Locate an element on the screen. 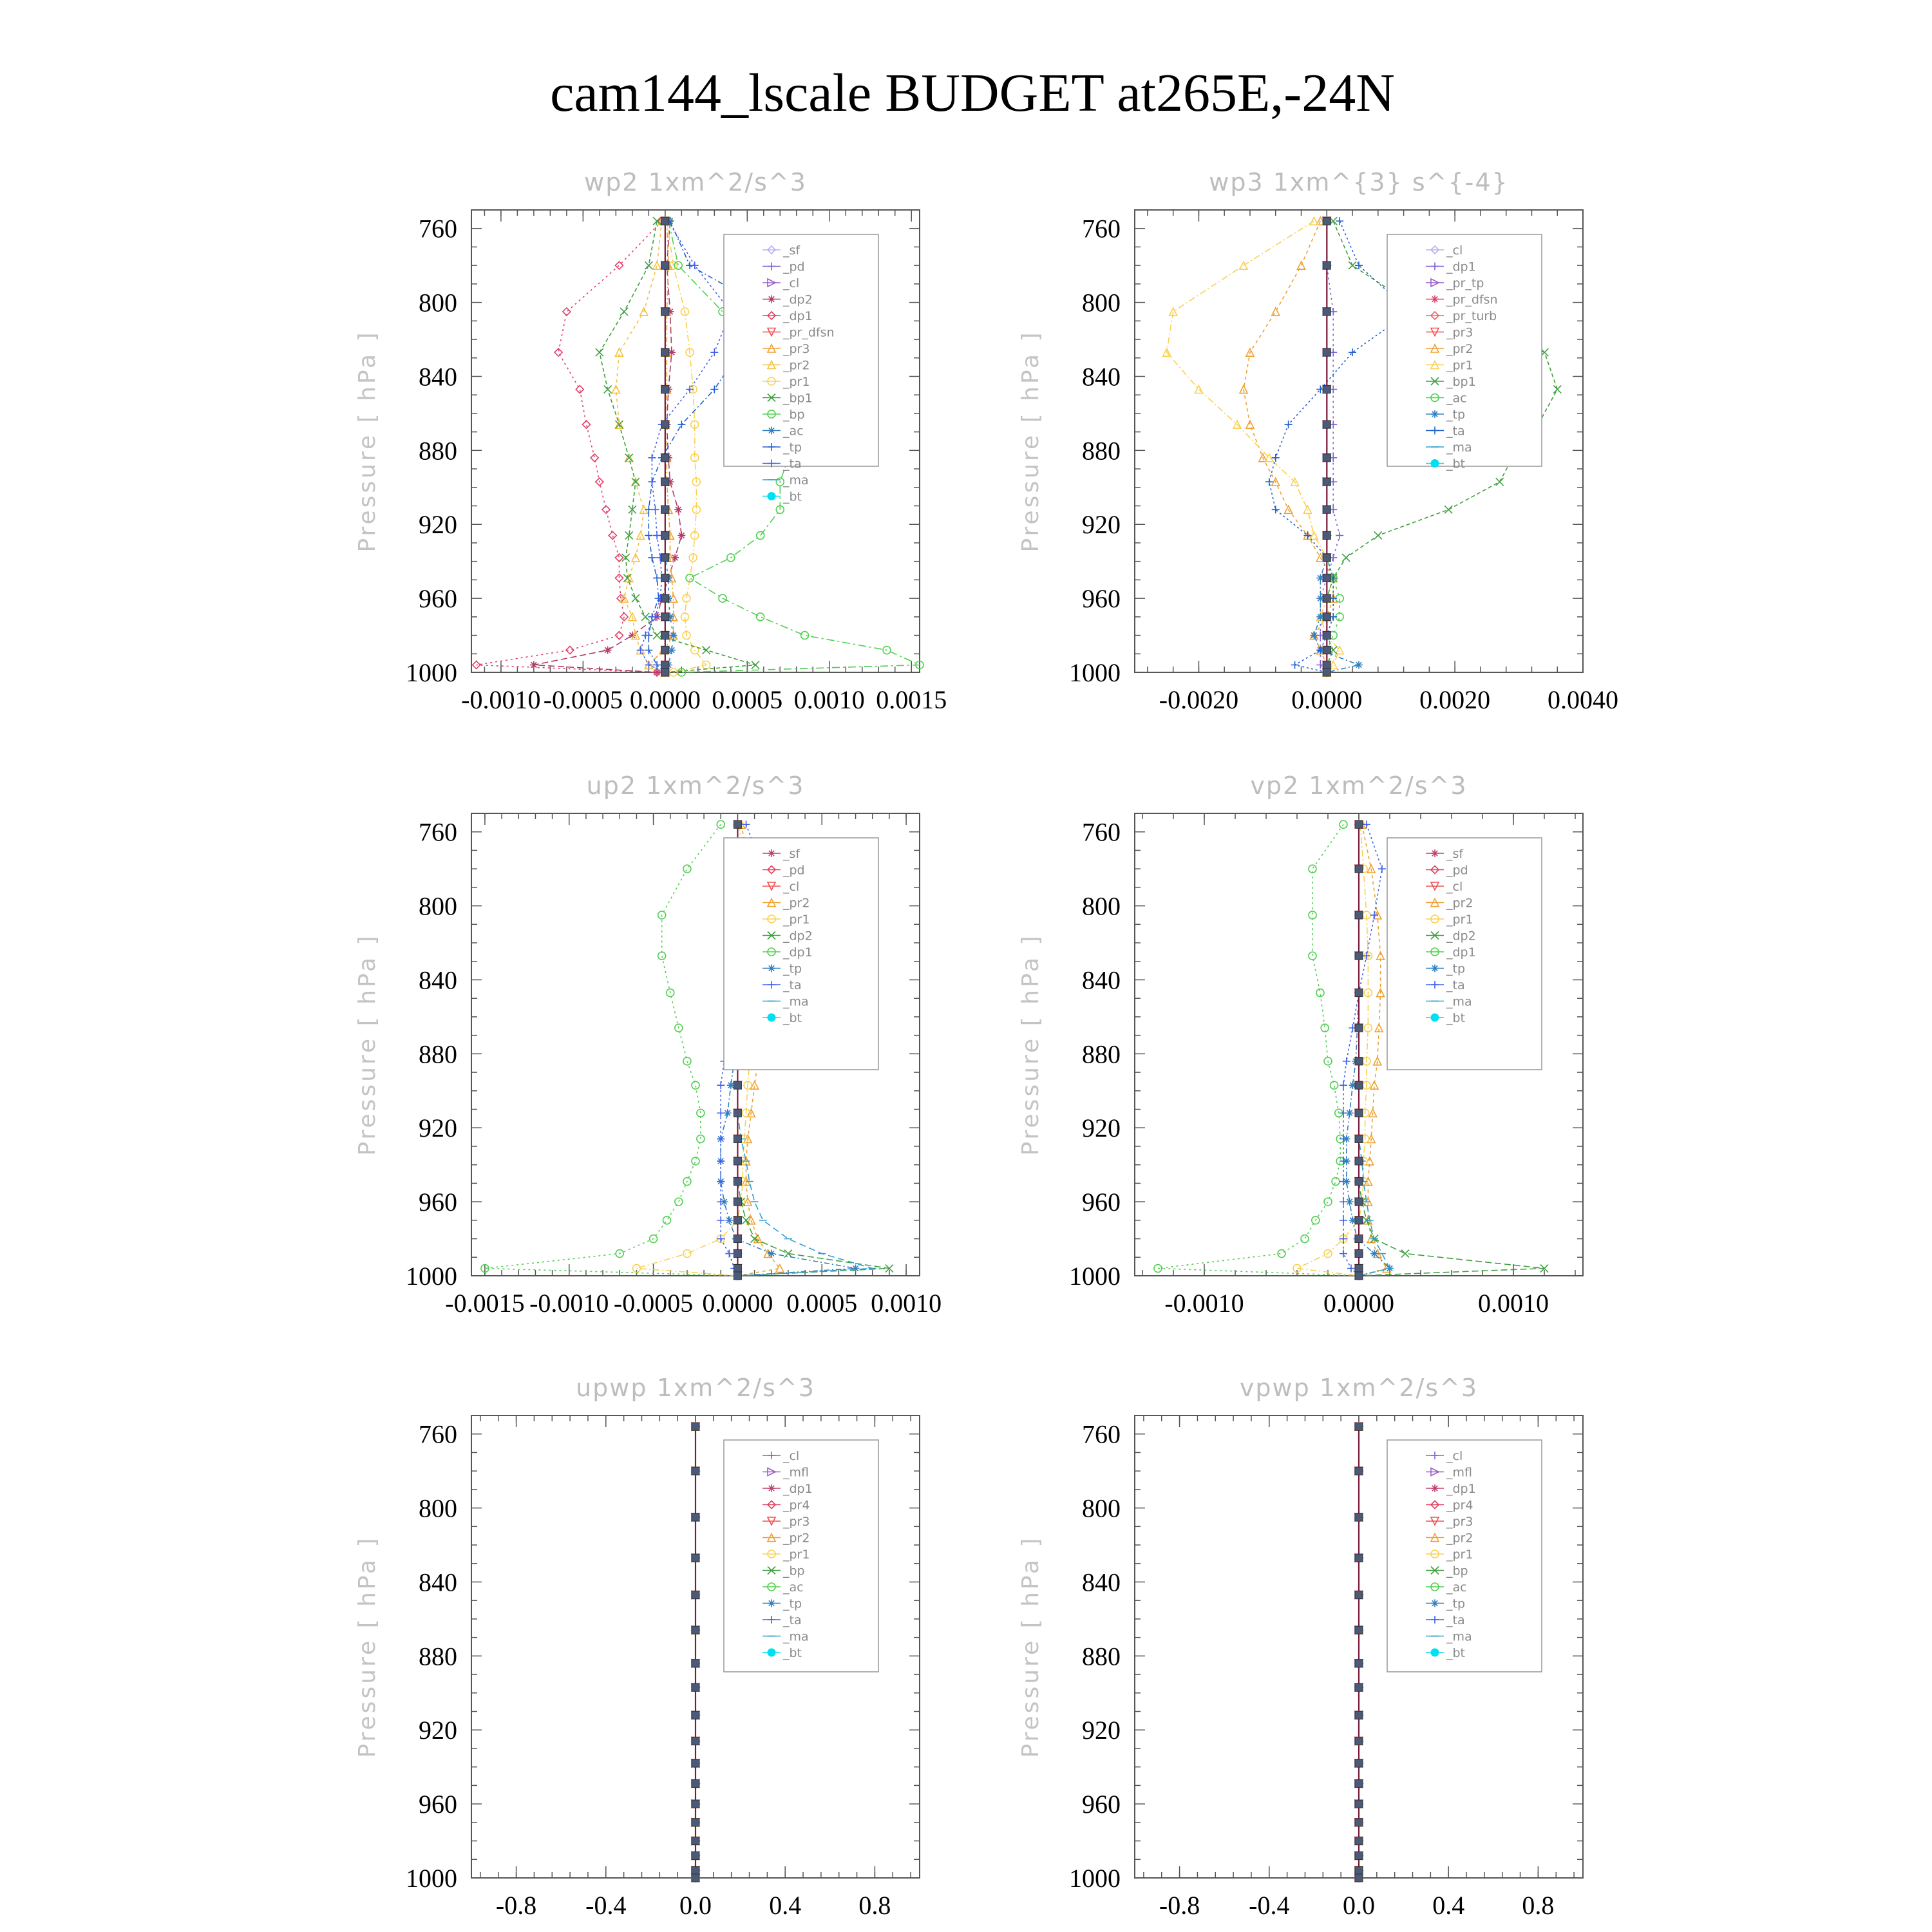 The height and width of the screenshot is (1932, 1932). legend-label: _pr3 is located at coordinates (796, 1522).